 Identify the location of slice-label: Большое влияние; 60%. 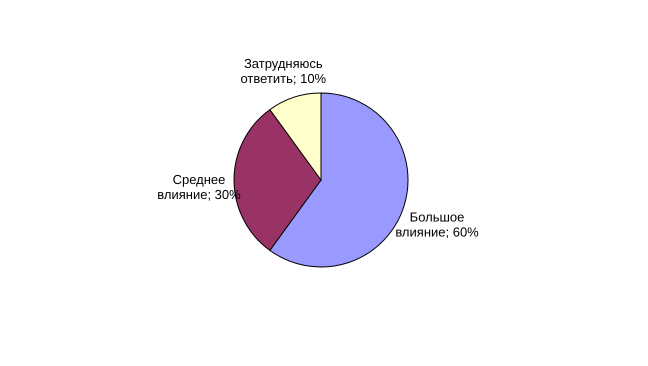
(437, 225).